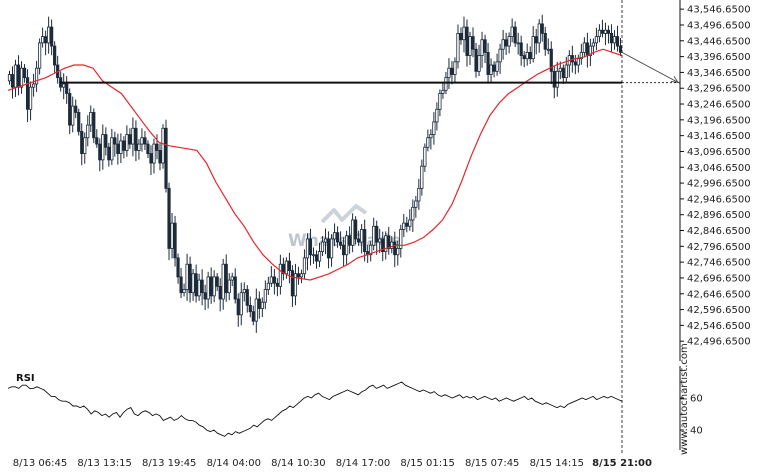 The image size is (760, 475). Describe the element at coordinates (719, 89) in the screenshot. I see `price-tick-label: 43,296.6500` at that location.